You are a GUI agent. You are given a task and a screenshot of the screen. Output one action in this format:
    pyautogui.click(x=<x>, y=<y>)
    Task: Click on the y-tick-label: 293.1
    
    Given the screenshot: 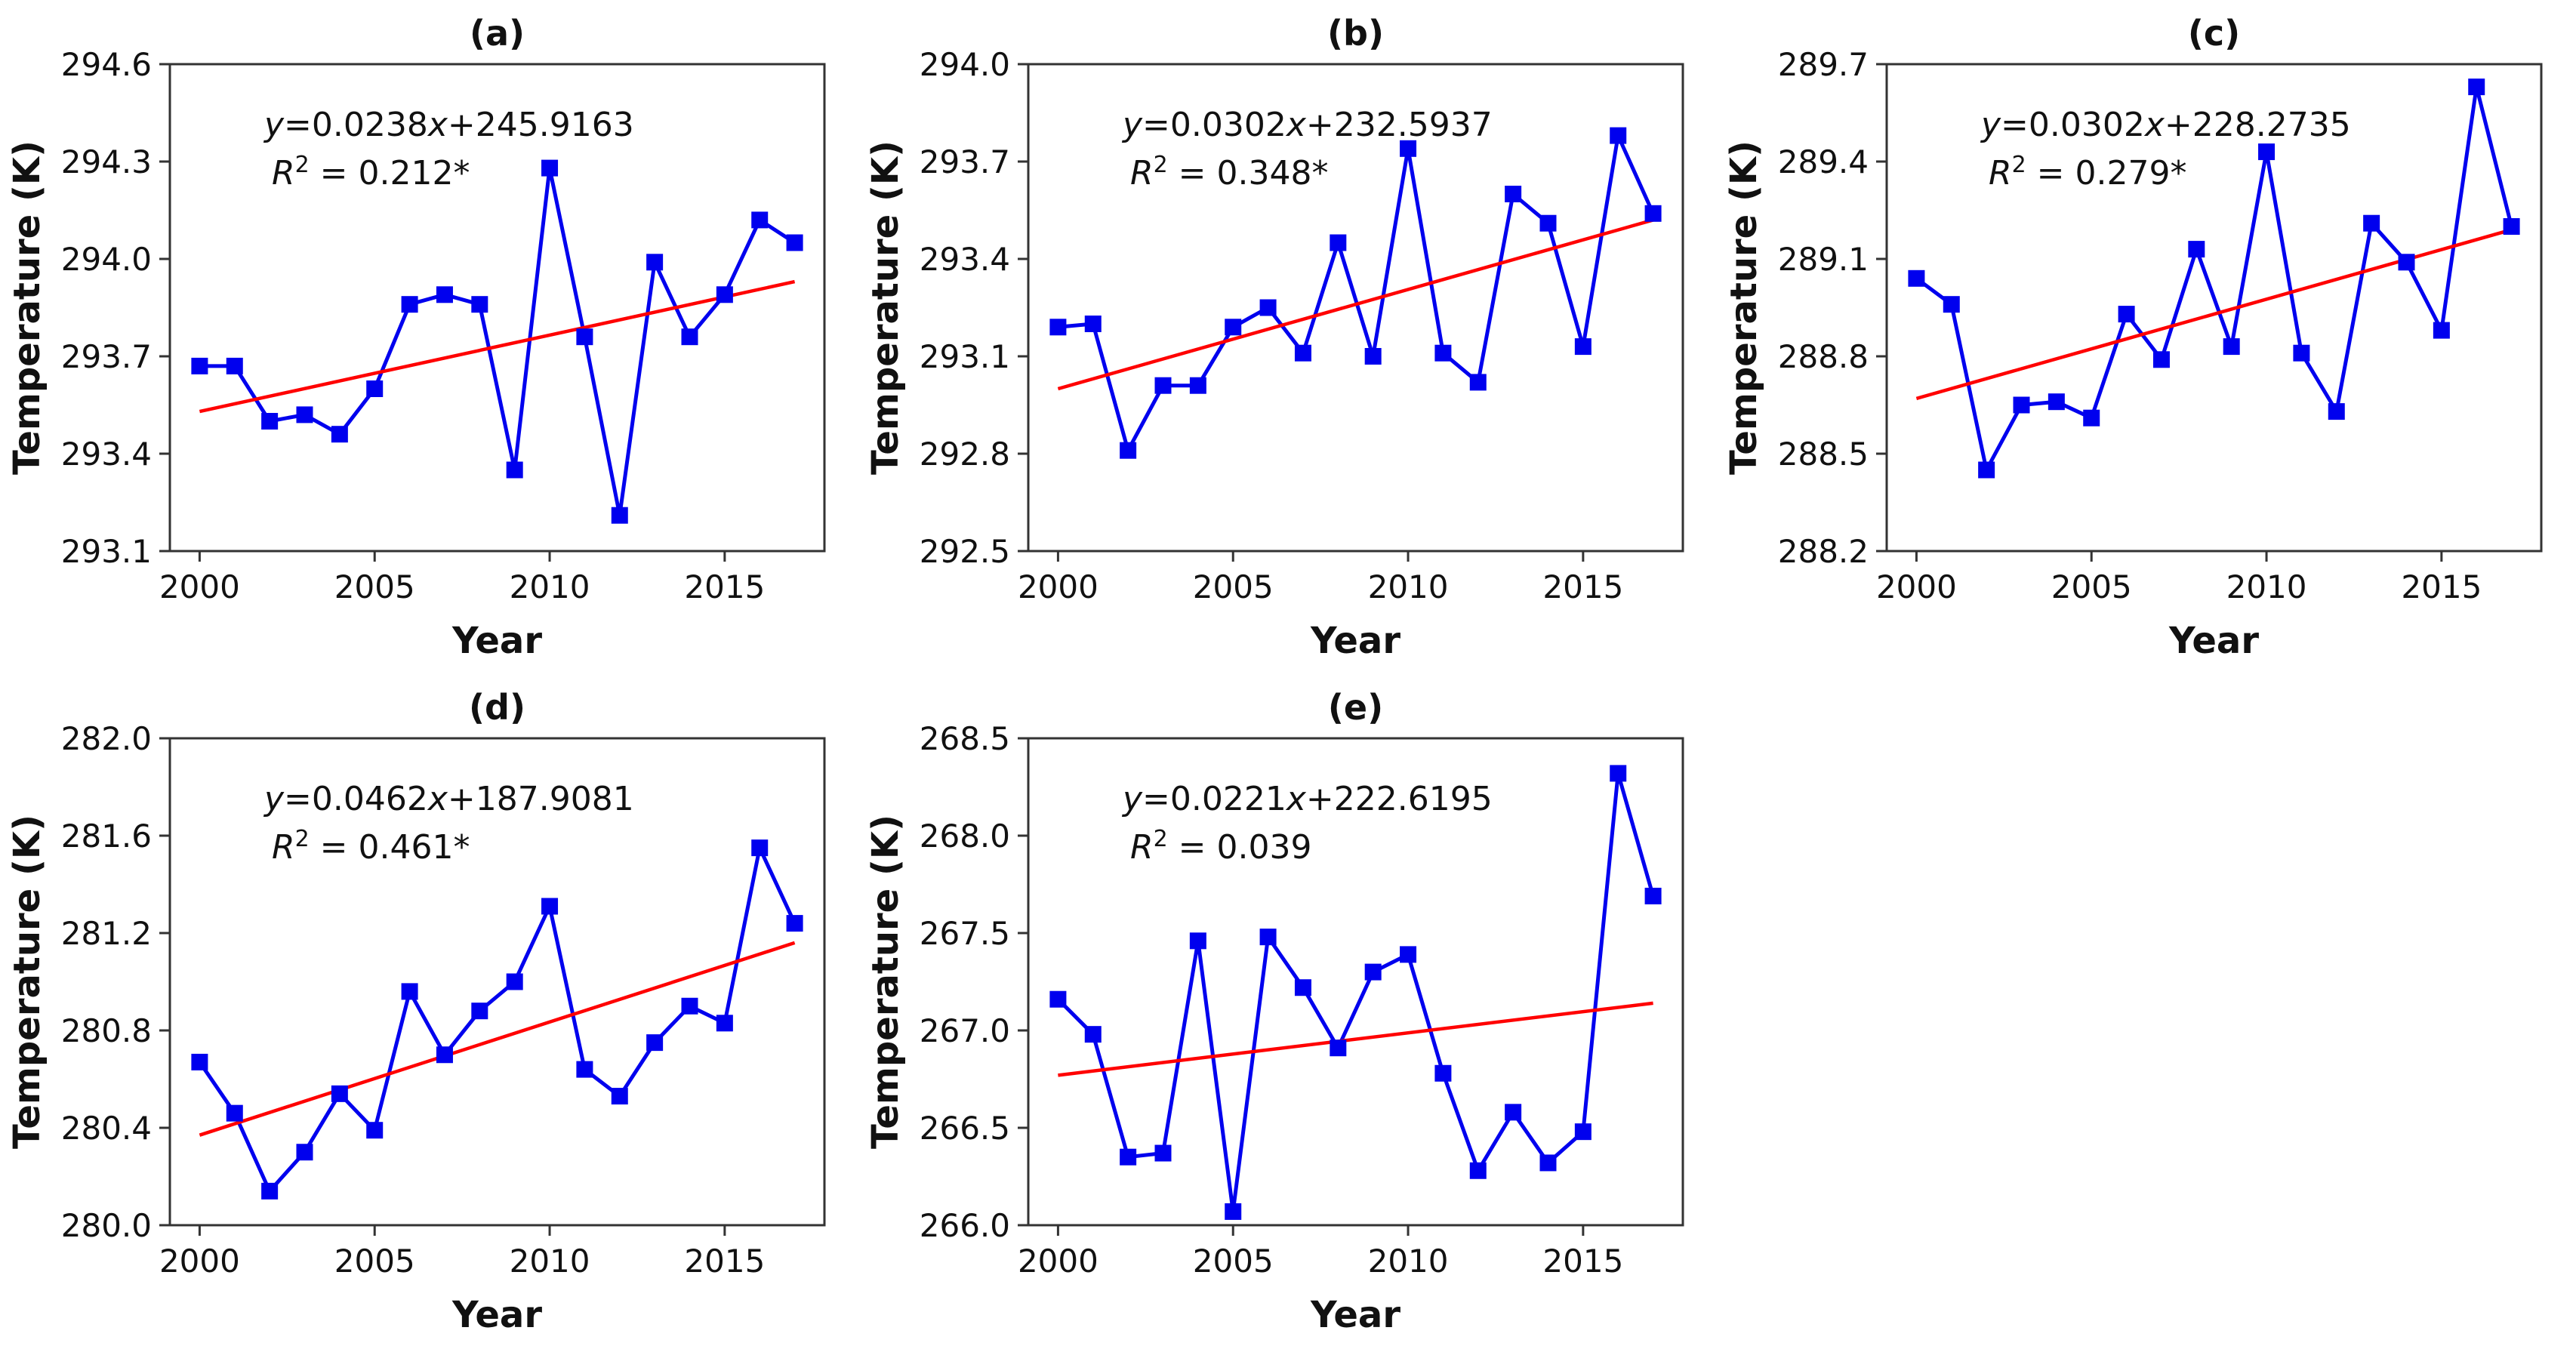 What is the action you would take?
    pyautogui.click(x=106, y=551)
    